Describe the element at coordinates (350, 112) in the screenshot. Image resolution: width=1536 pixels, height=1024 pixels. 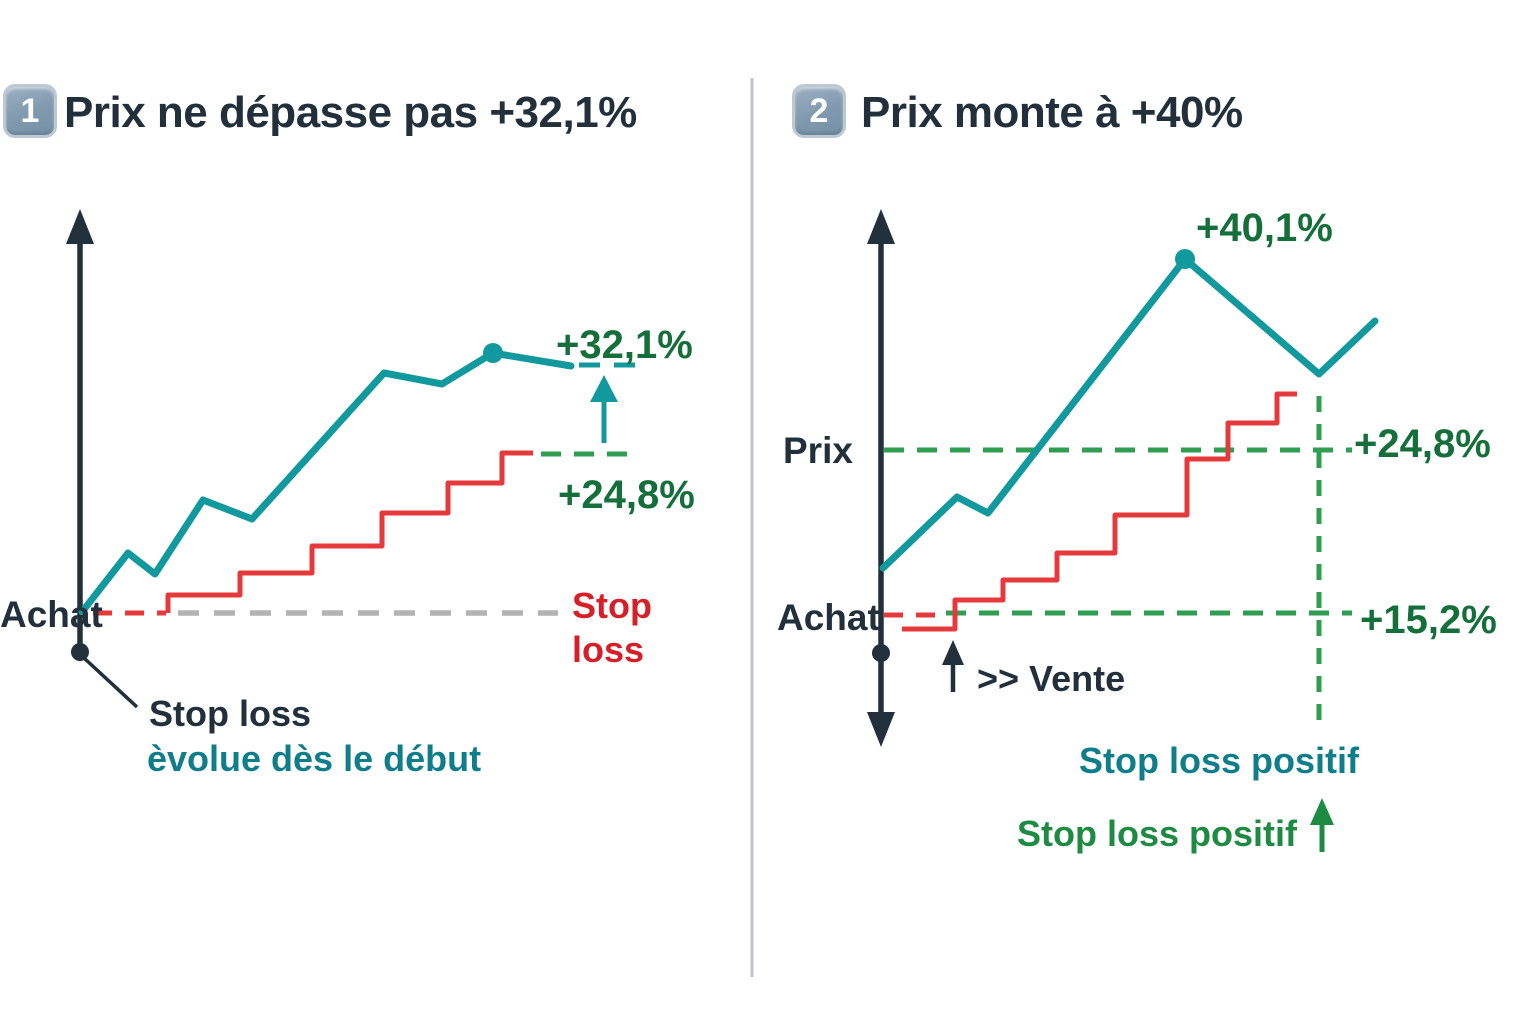
I see `left-panel-title: Prix ne dépasse pas +32,1%` at that location.